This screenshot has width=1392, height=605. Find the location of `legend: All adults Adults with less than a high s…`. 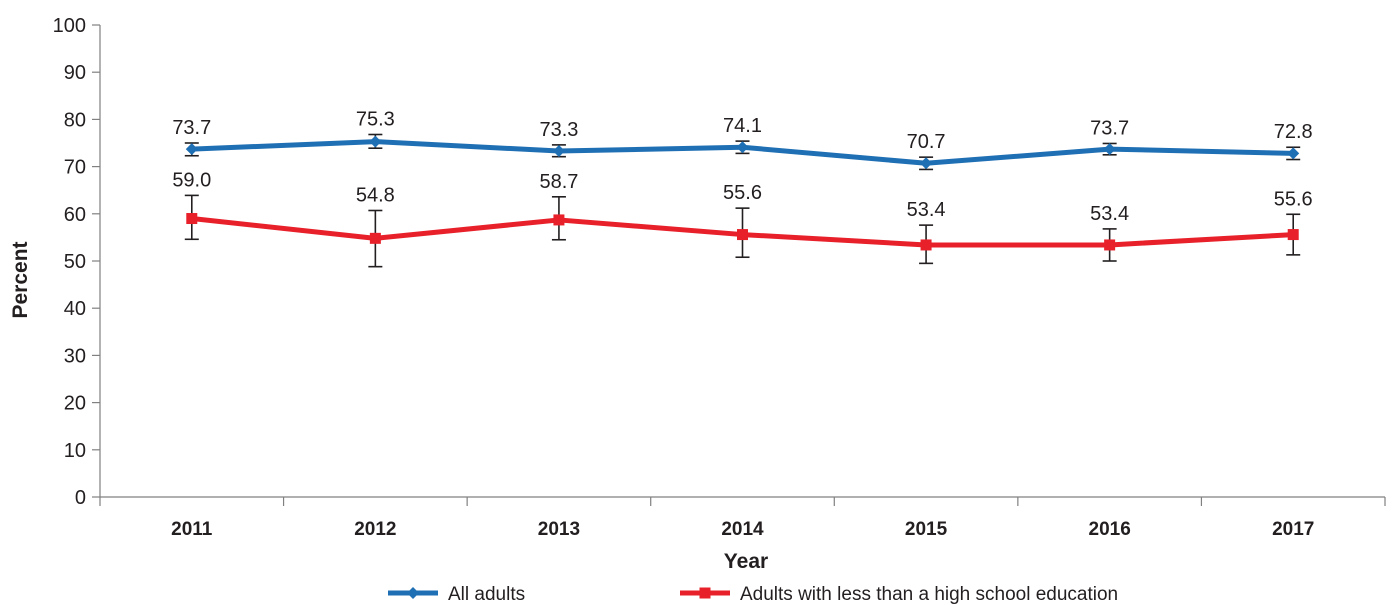

legend: All adults Adults with less than a high s… is located at coordinates (753, 594).